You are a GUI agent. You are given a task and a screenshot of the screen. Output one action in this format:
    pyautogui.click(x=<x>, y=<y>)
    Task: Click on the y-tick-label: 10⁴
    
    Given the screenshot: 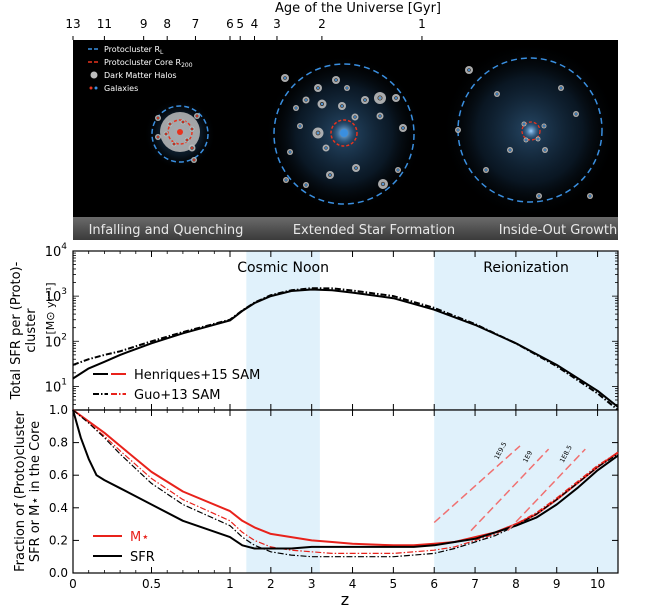 What is the action you would take?
    pyautogui.click(x=56, y=251)
    